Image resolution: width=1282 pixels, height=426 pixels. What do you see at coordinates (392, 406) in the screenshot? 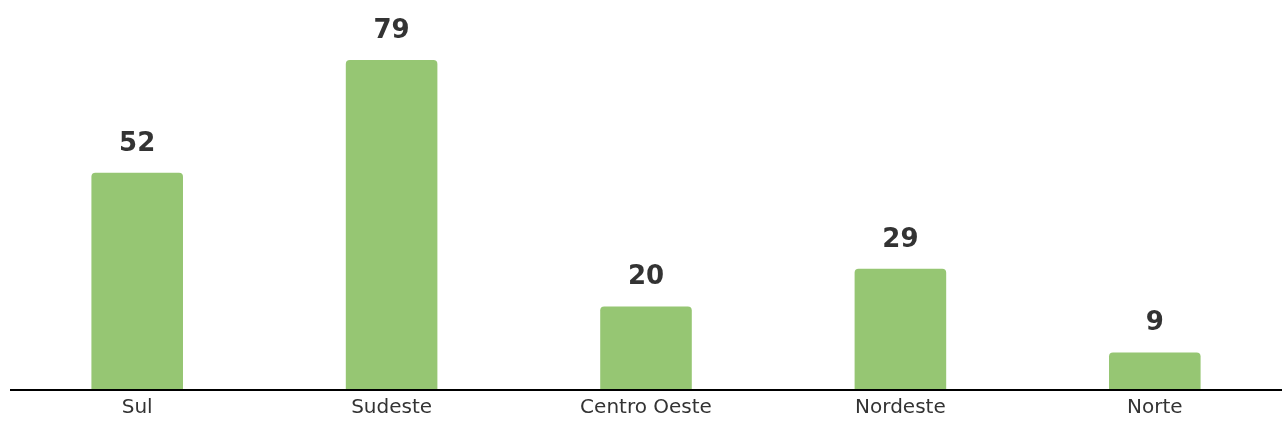
I see `x-tick-label: Sudeste` at bounding box center [392, 406].